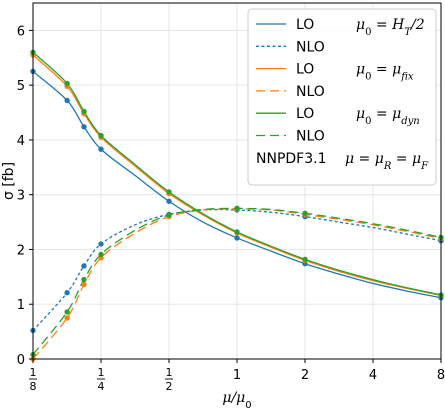 The height and width of the screenshot is (408, 445). I want to click on y-axis-ticks: 0 1 2 3 4 5 6, so click(25, 196).